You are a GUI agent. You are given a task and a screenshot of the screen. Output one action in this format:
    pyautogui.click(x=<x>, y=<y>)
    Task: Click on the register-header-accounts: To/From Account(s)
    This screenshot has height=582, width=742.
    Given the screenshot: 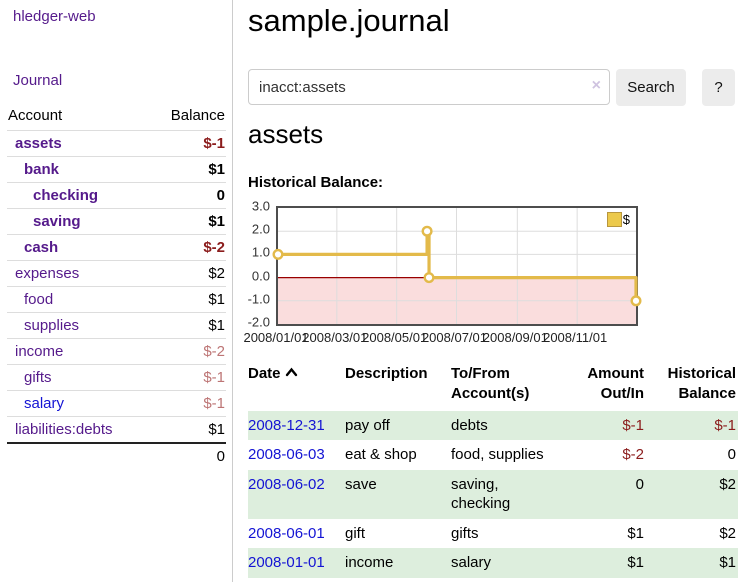 What is the action you would take?
    pyautogui.click(x=490, y=384)
    